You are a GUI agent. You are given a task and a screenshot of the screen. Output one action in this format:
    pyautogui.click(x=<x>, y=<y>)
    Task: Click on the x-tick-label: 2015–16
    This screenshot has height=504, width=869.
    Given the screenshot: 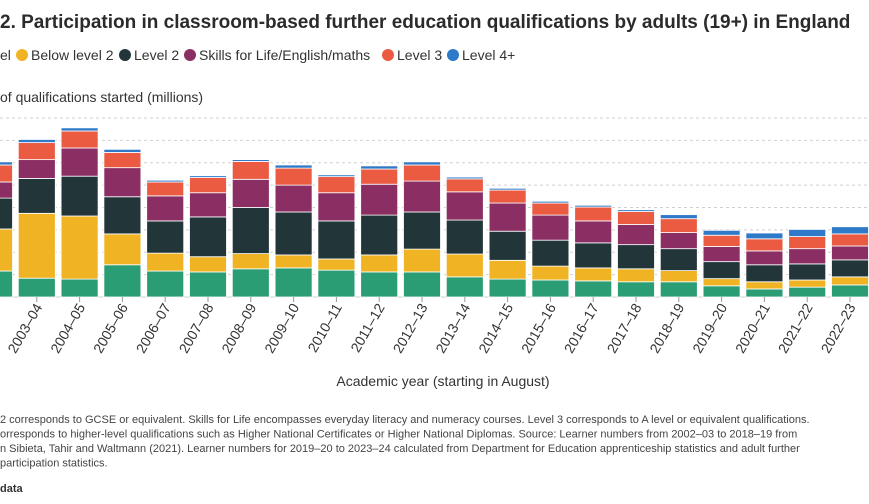 What is the action you would take?
    pyautogui.click(x=538, y=327)
    